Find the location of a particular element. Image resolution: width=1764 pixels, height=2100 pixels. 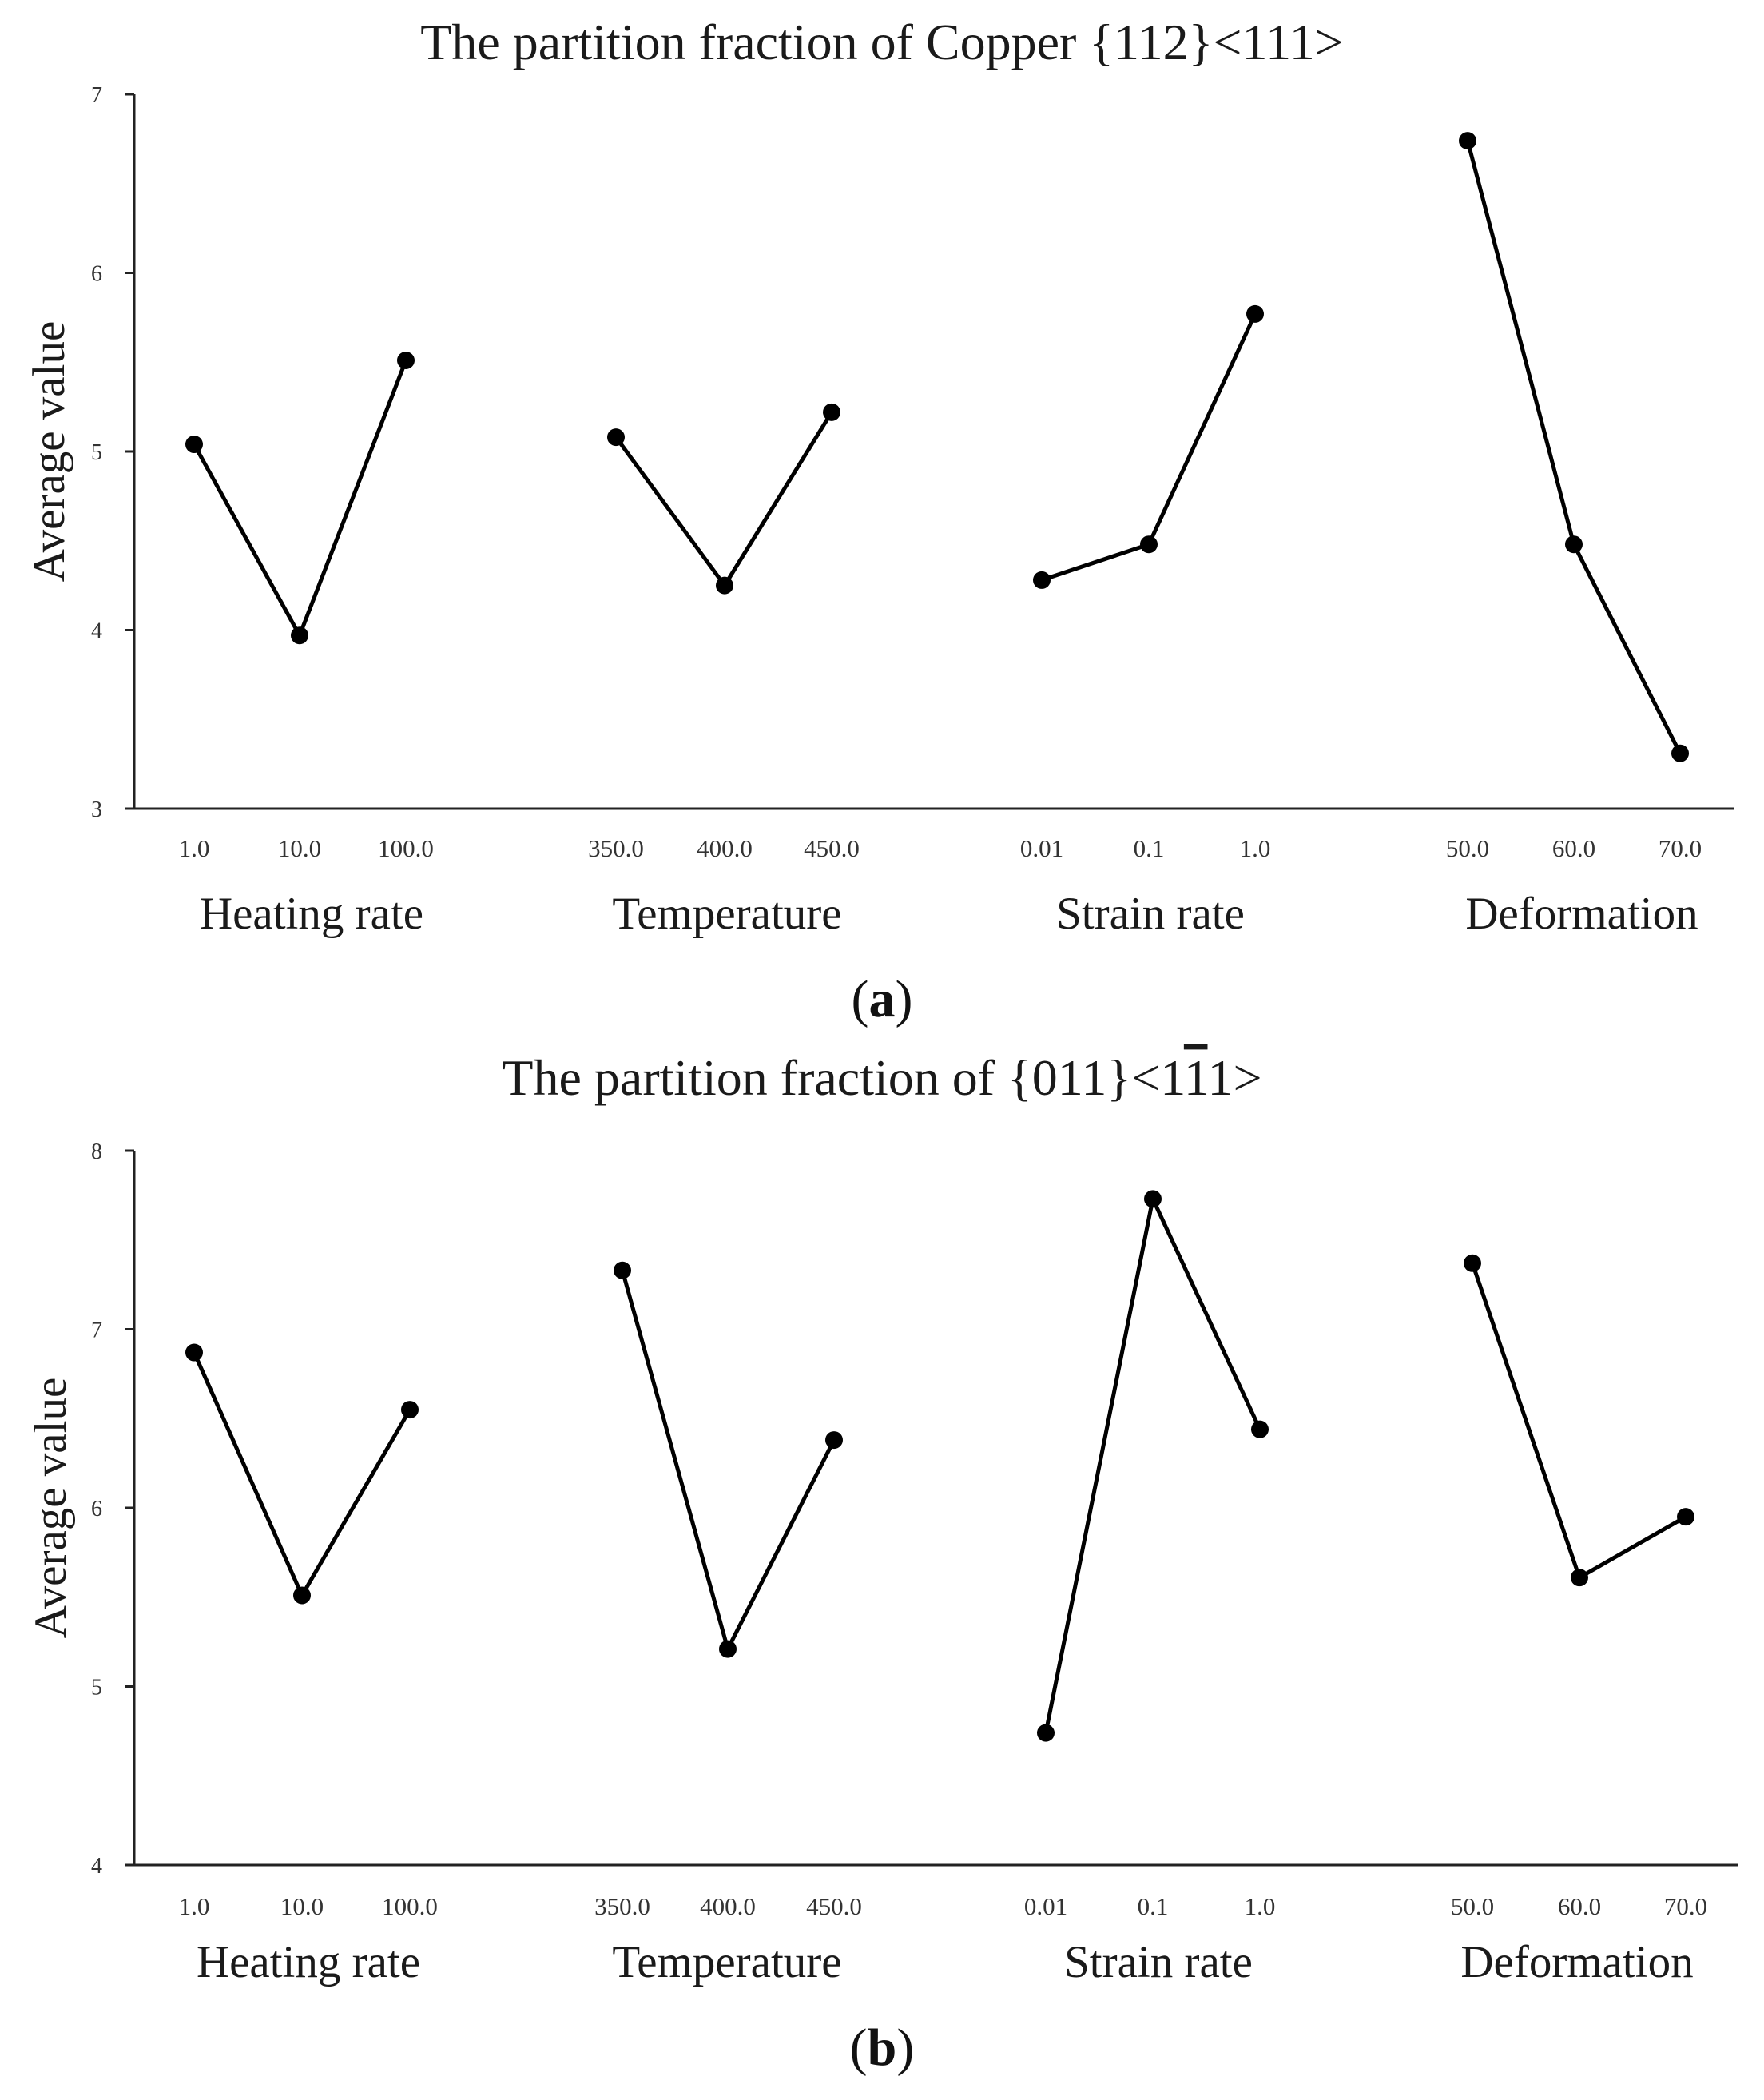

panel-label: (b) is located at coordinates (883, 2047).